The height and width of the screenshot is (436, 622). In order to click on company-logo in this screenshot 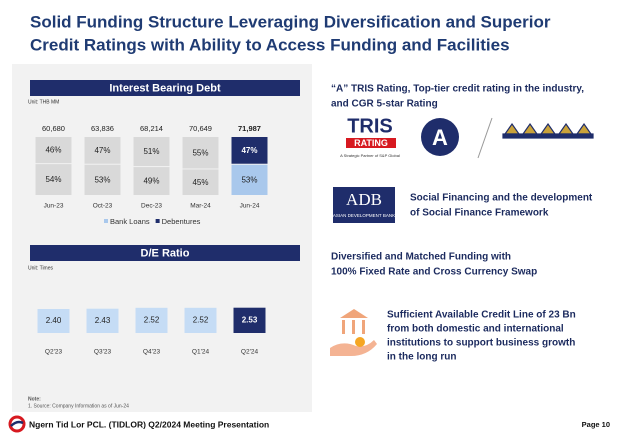, I will do `click(17, 424)`.